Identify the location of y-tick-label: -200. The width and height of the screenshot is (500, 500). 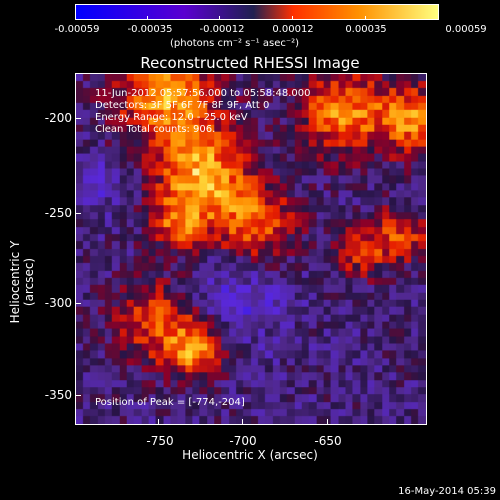
(58, 118).